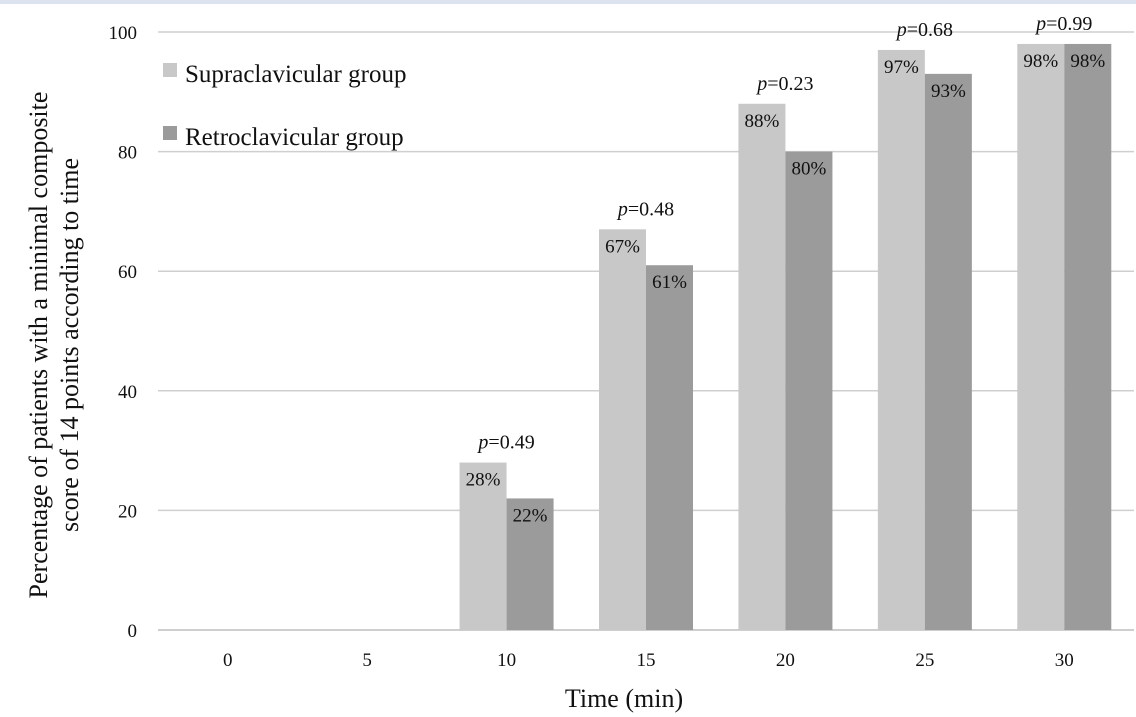  I want to click on data-label: 28%, so click(483, 480).